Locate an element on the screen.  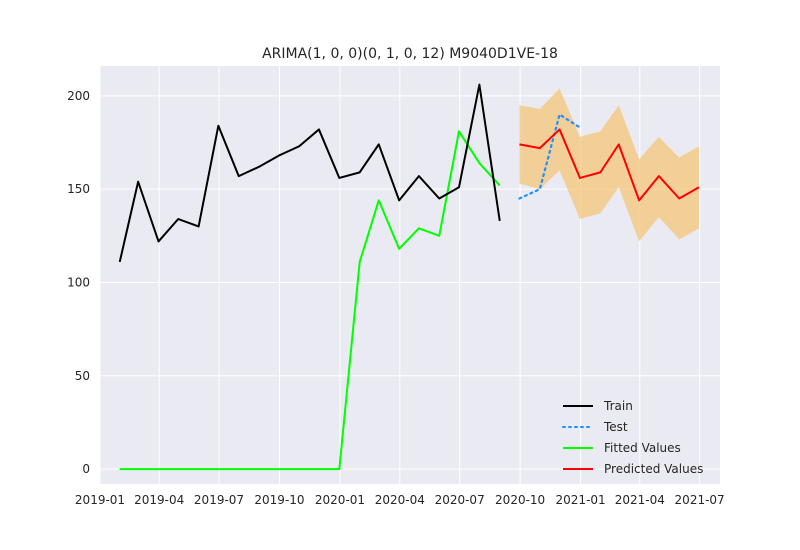
chart-title: ARIMA(1, 0, 0)(0, 1, 0, 12) M9040D1VE-18 is located at coordinates (410, 54).